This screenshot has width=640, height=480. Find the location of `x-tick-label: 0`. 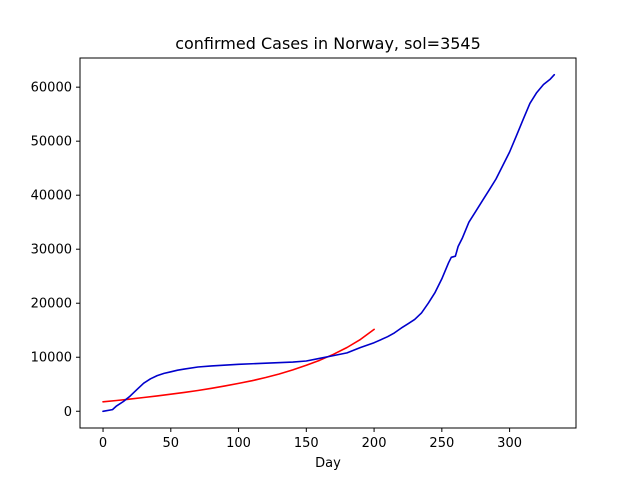

x-tick-label: 0 is located at coordinates (103, 443).